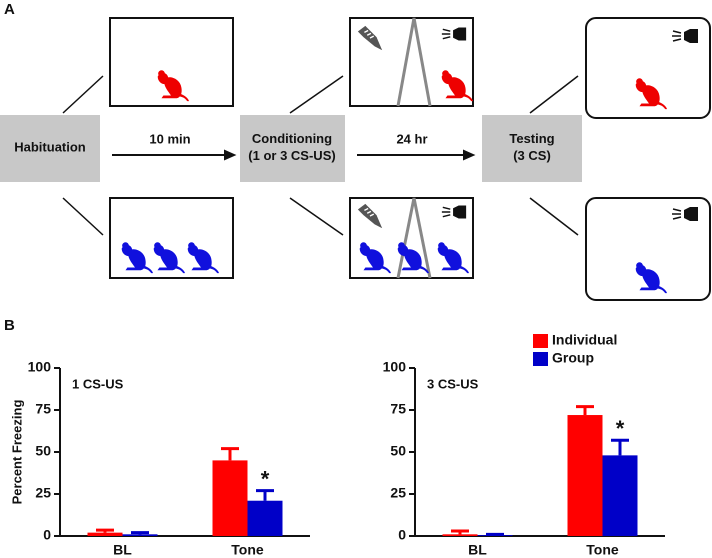 This screenshot has width=712, height=558. Describe the element at coordinates (414, 148) in the screenshot. I see `partition` at that location.